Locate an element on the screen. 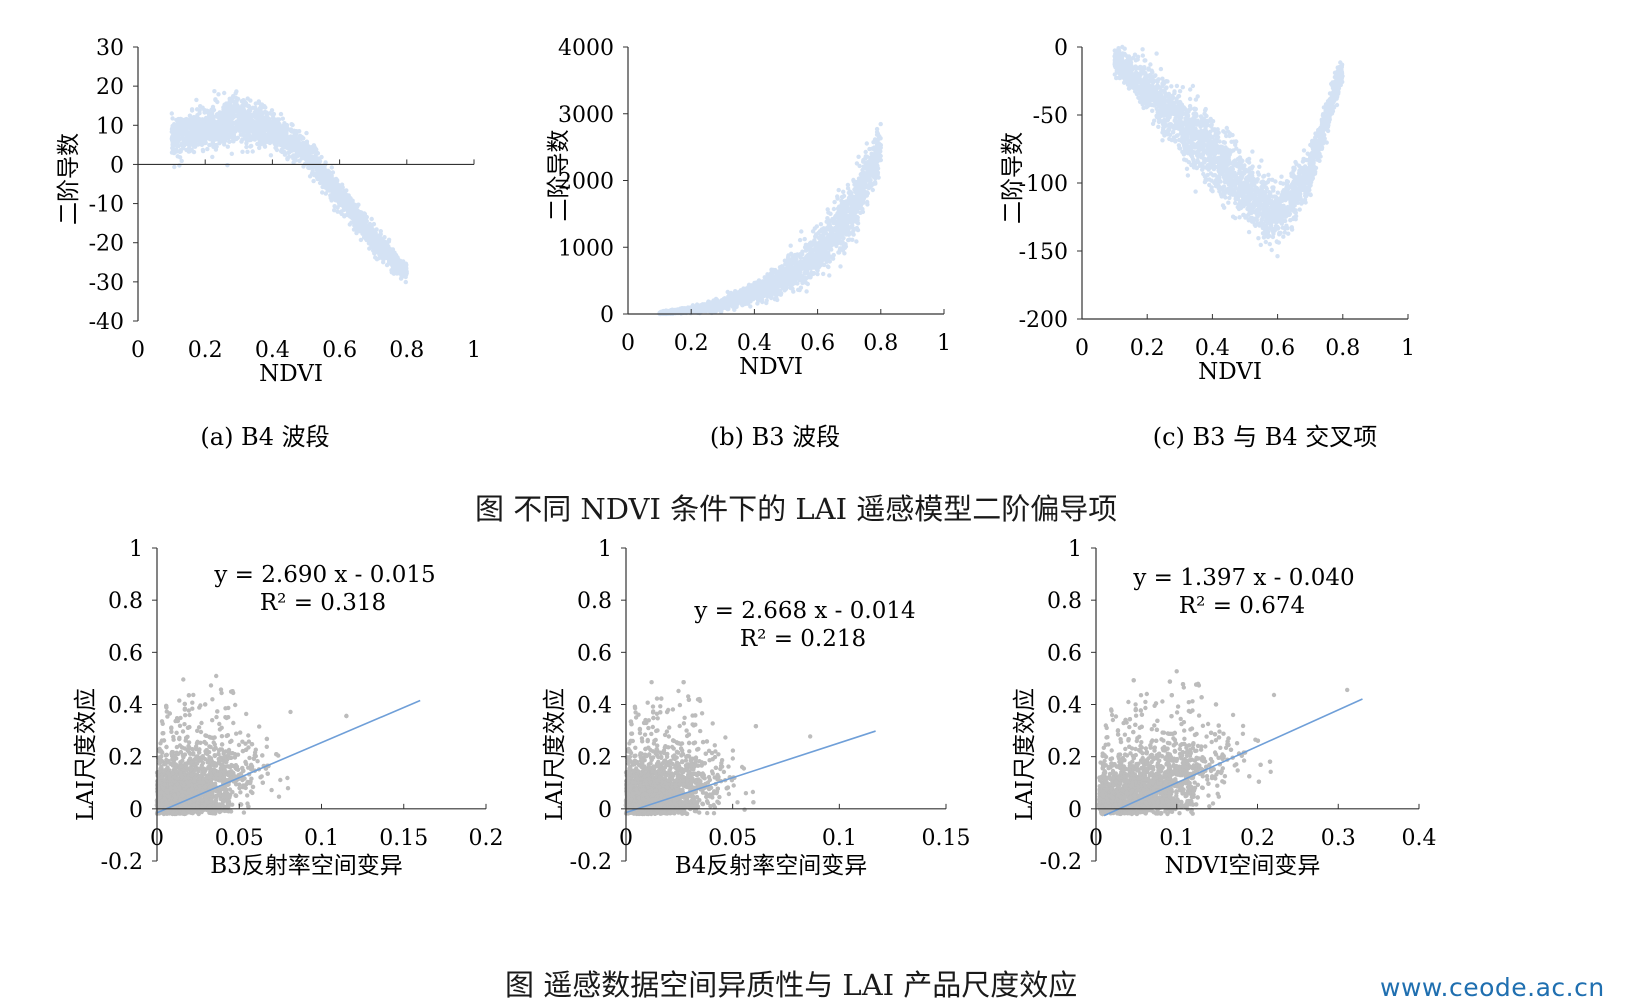 The height and width of the screenshot is (1005, 1645). y-tick-label: 0 is located at coordinates (117, 165).